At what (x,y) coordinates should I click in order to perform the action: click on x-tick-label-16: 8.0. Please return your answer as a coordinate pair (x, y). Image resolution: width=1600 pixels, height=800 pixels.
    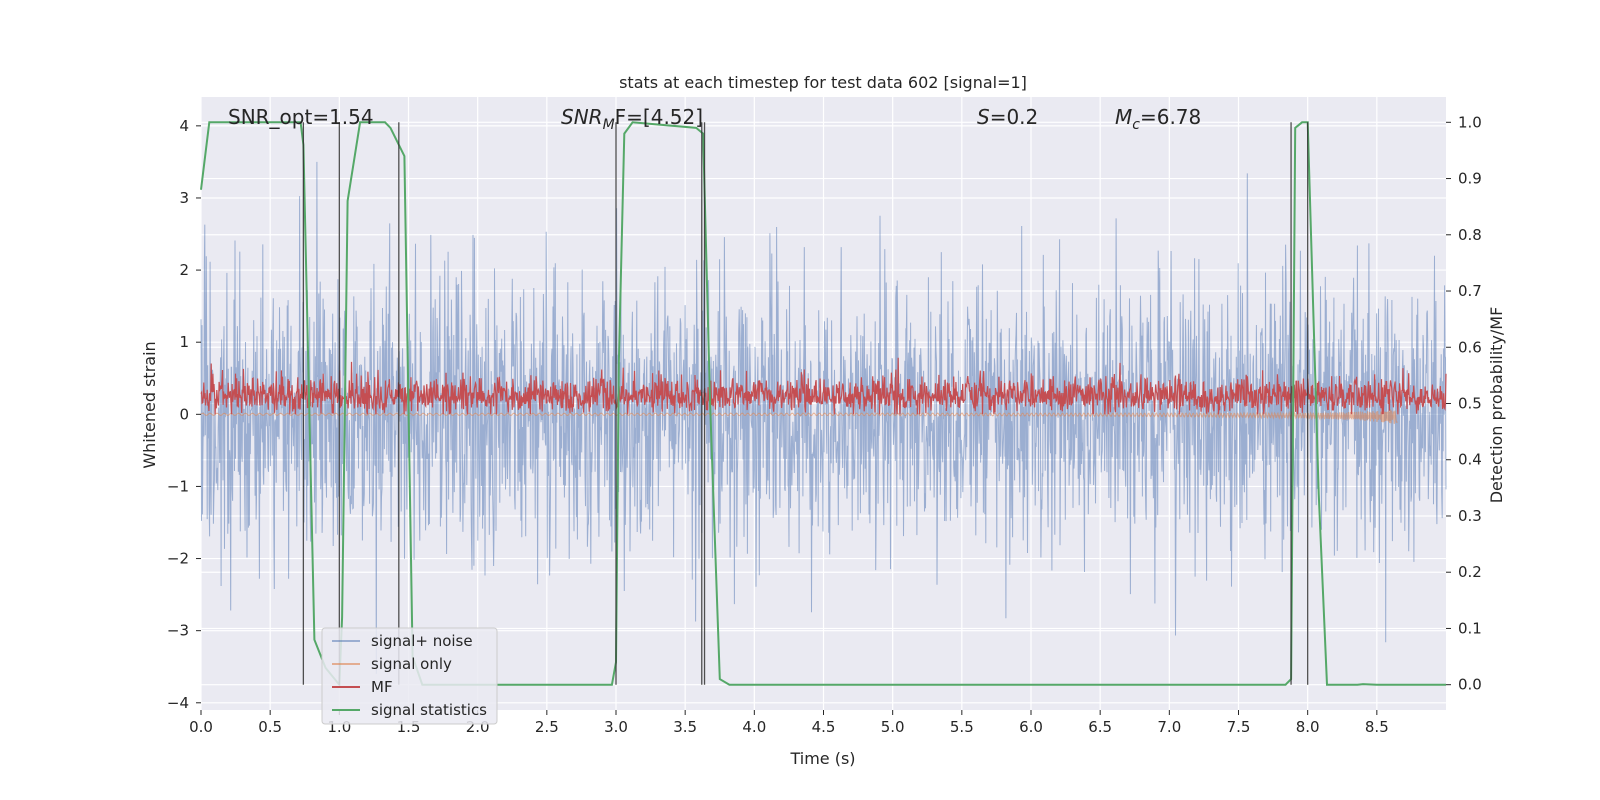
    Looking at the image, I should click on (1308, 727).